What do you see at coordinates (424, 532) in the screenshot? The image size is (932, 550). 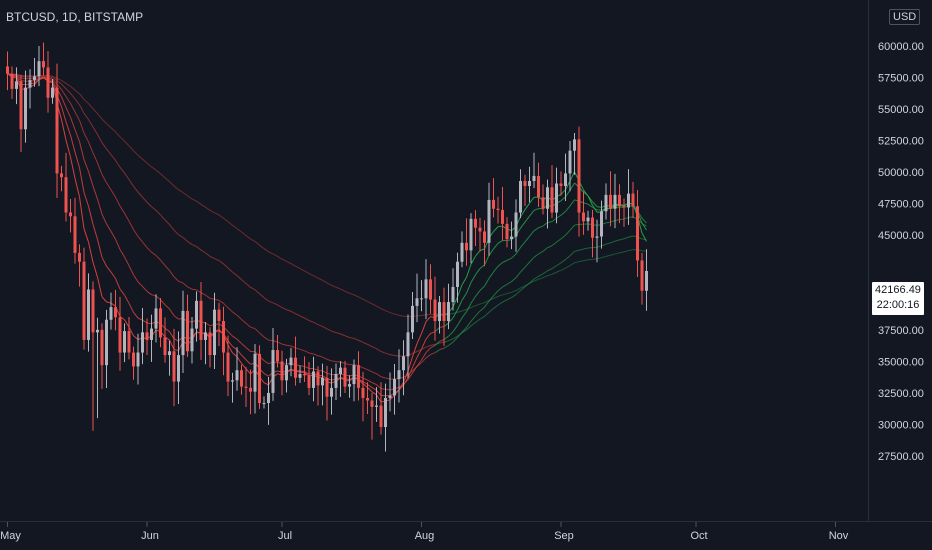 I see `time-axis: May Jun Jul Aug Sep Oct Nov` at bounding box center [424, 532].